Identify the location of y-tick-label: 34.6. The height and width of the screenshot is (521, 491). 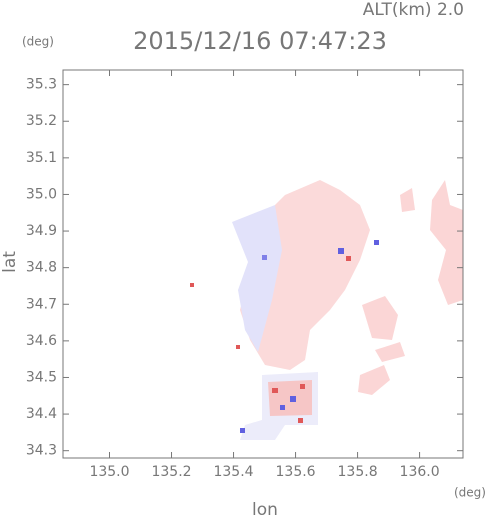
(41, 341).